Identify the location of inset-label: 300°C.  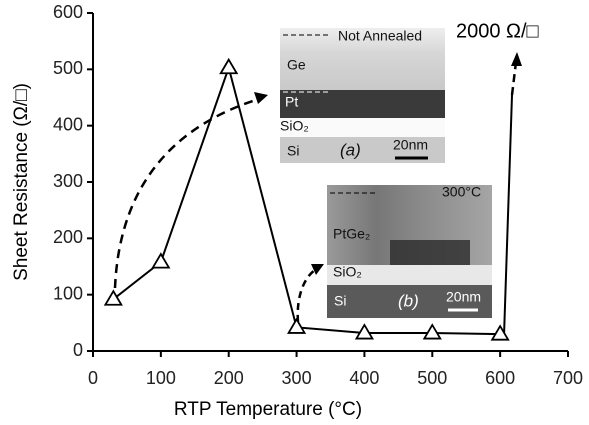
(461, 192).